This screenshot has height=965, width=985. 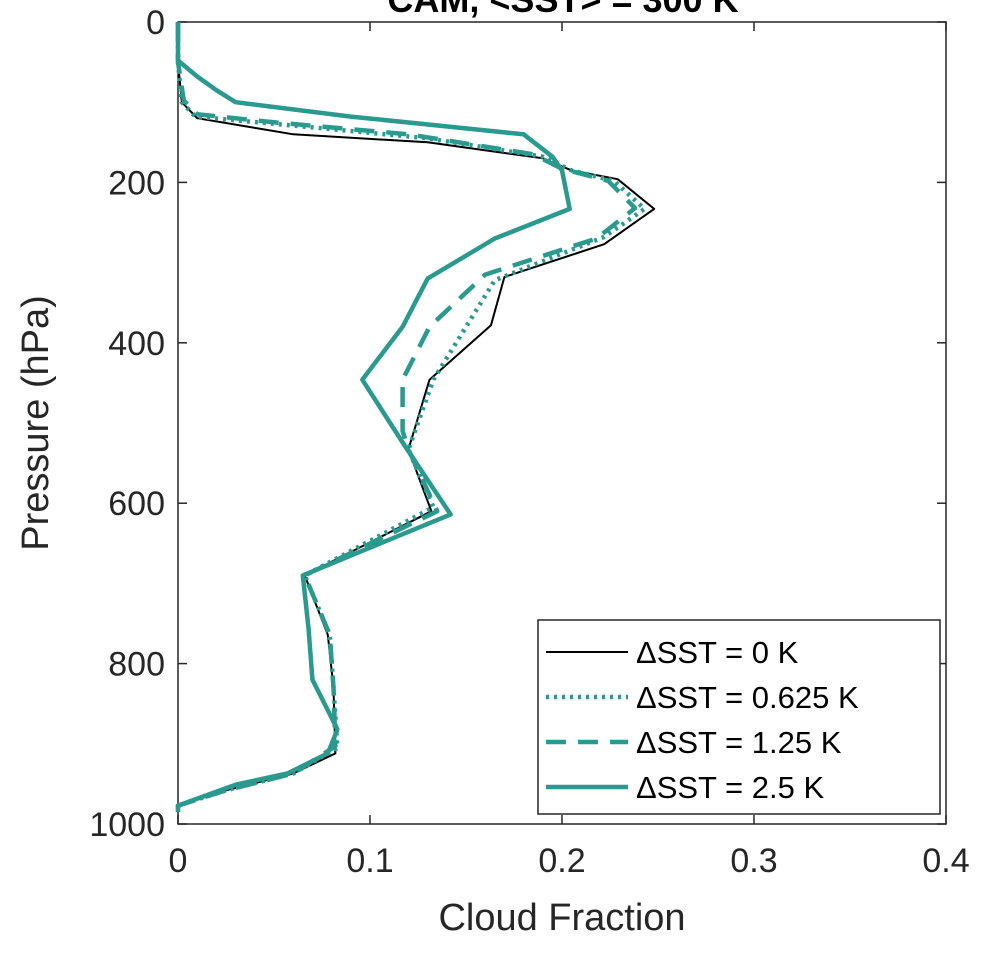 What do you see at coordinates (369, 861) in the screenshot?
I see `x-tick-label: 0.1` at bounding box center [369, 861].